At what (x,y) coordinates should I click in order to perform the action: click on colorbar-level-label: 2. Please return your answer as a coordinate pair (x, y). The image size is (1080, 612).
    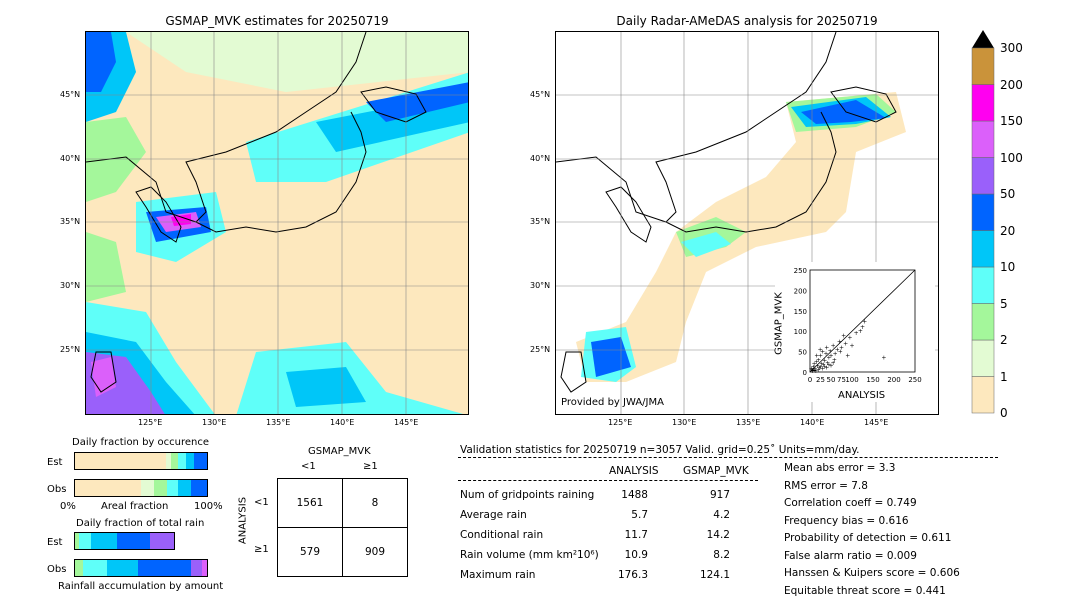
    Looking at the image, I should click on (1004, 340).